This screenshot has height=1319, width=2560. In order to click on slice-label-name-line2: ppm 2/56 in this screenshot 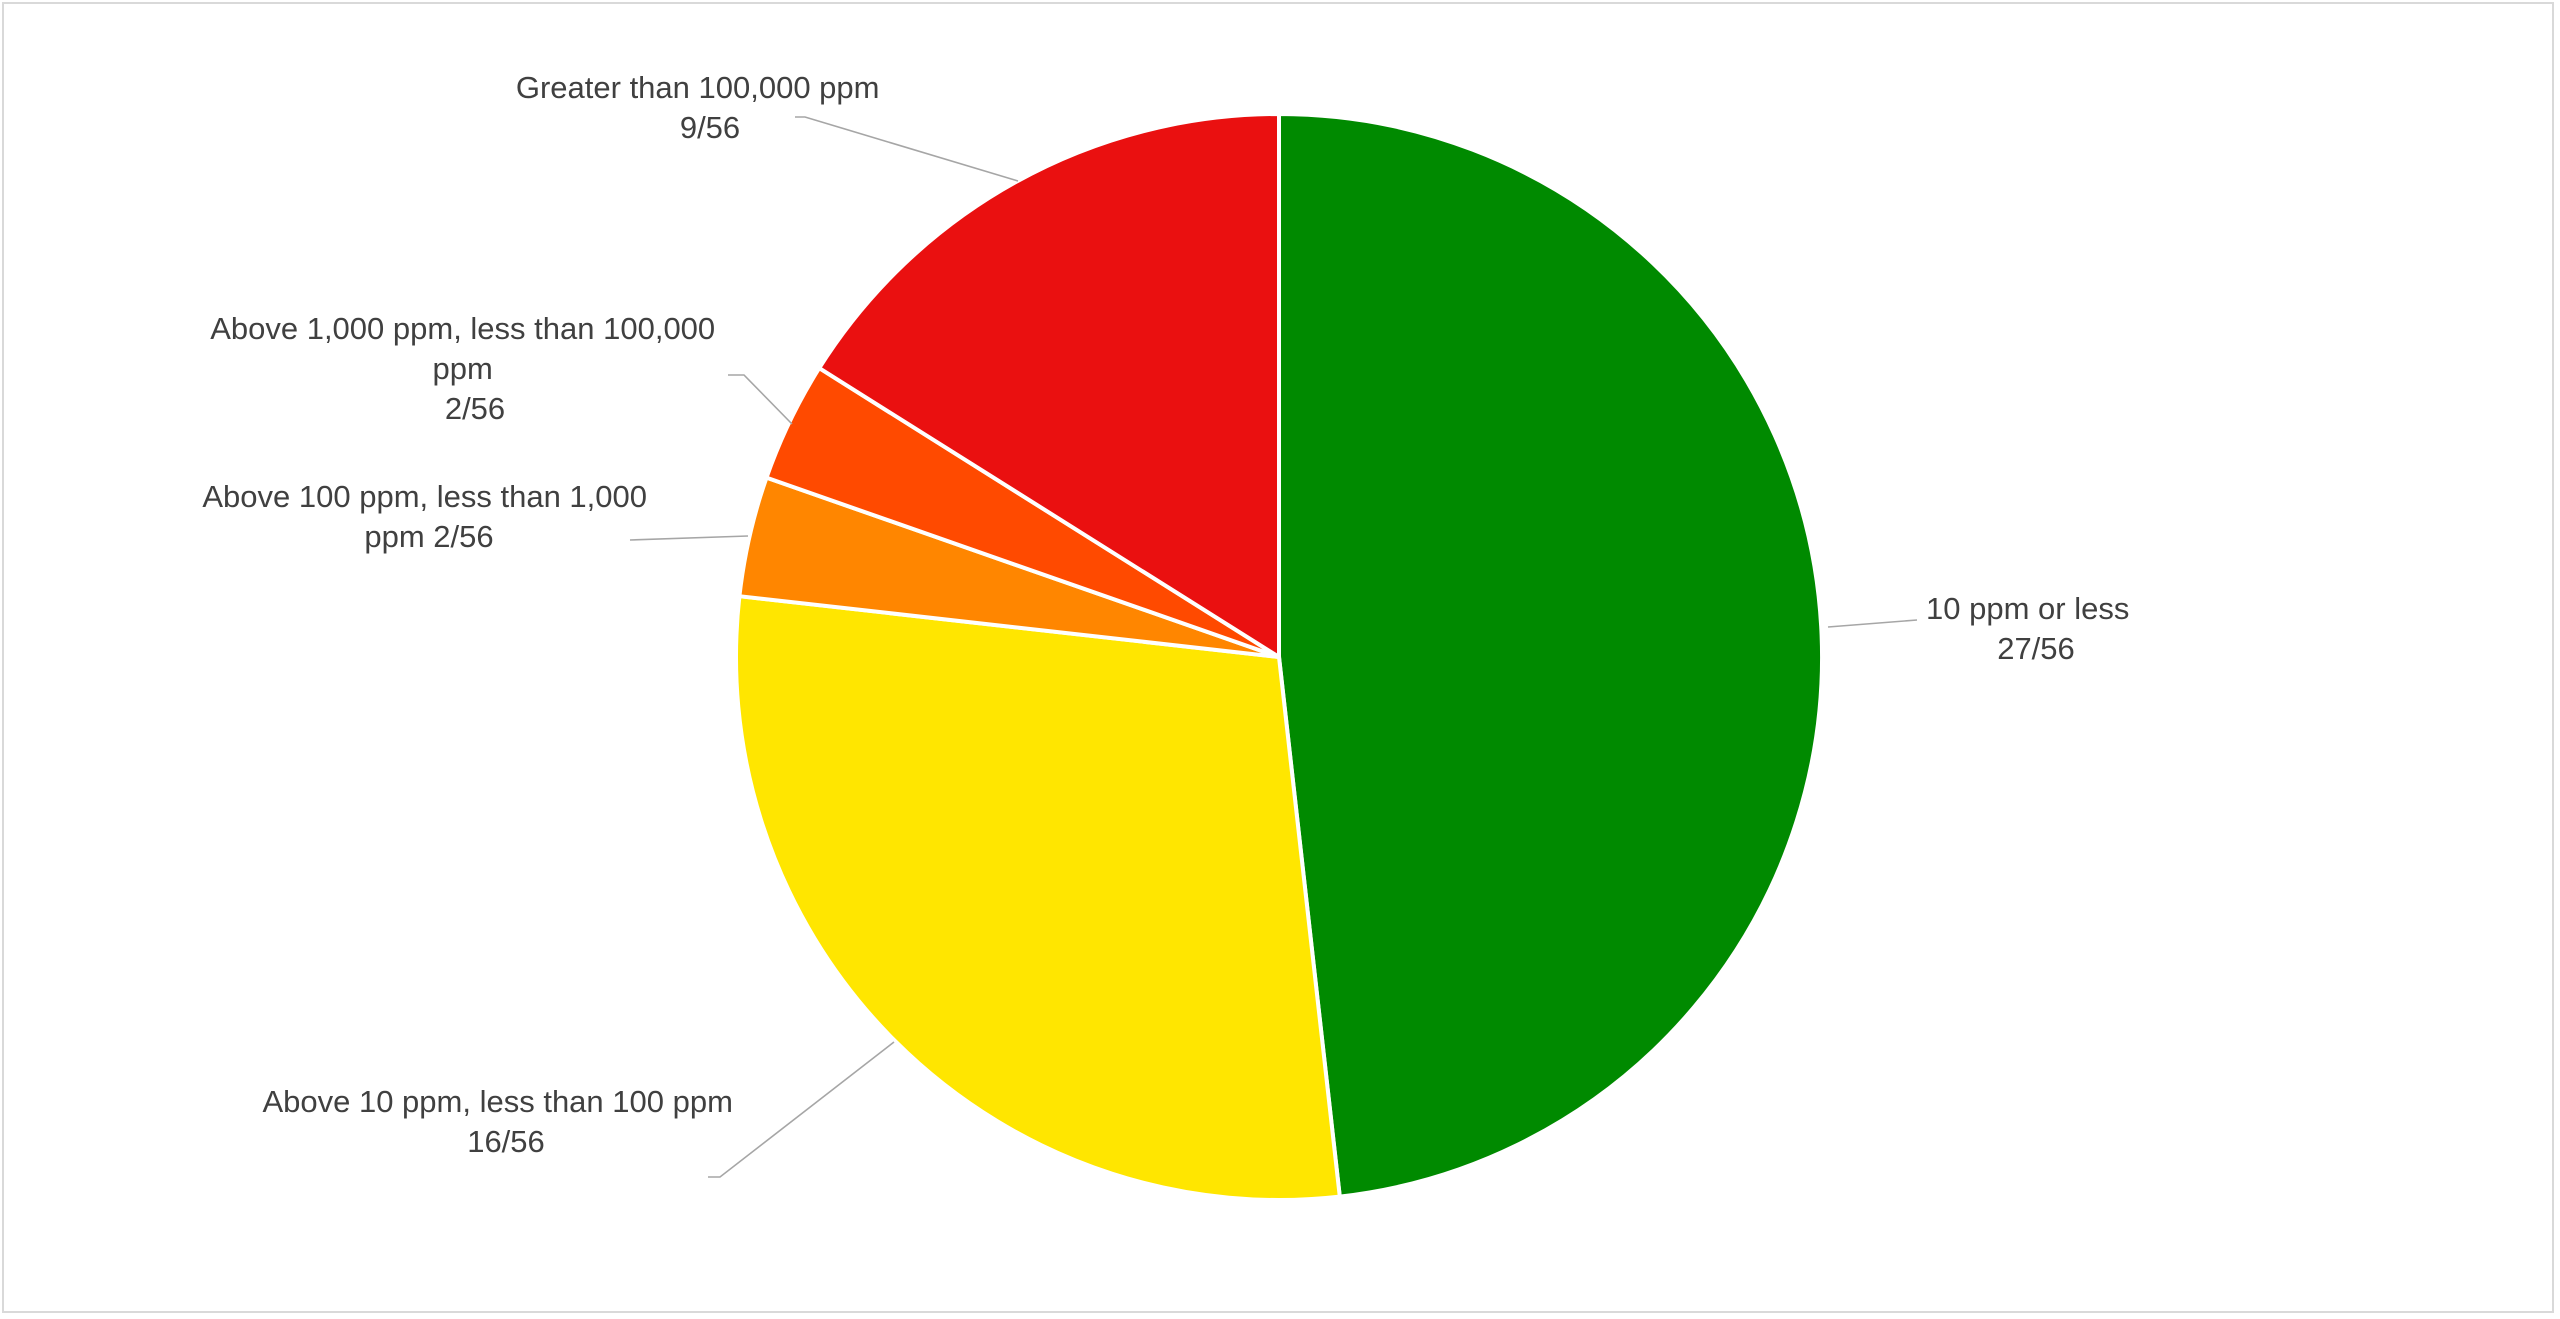, I will do `click(428, 536)`.